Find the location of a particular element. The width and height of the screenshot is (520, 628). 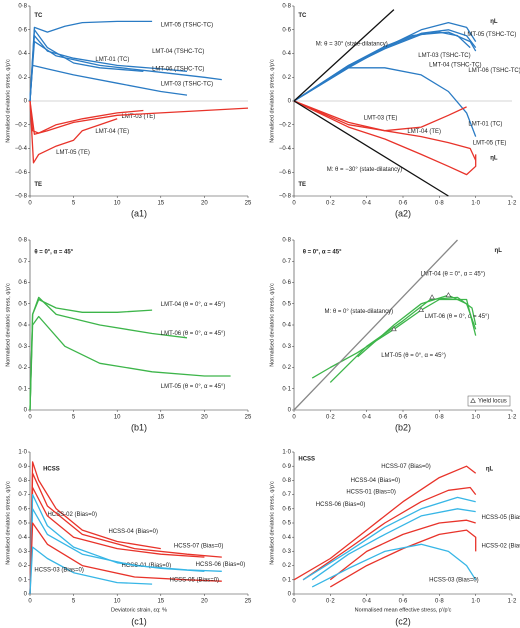

x-tick-label: 0·6 is located at coordinates (403, 602).